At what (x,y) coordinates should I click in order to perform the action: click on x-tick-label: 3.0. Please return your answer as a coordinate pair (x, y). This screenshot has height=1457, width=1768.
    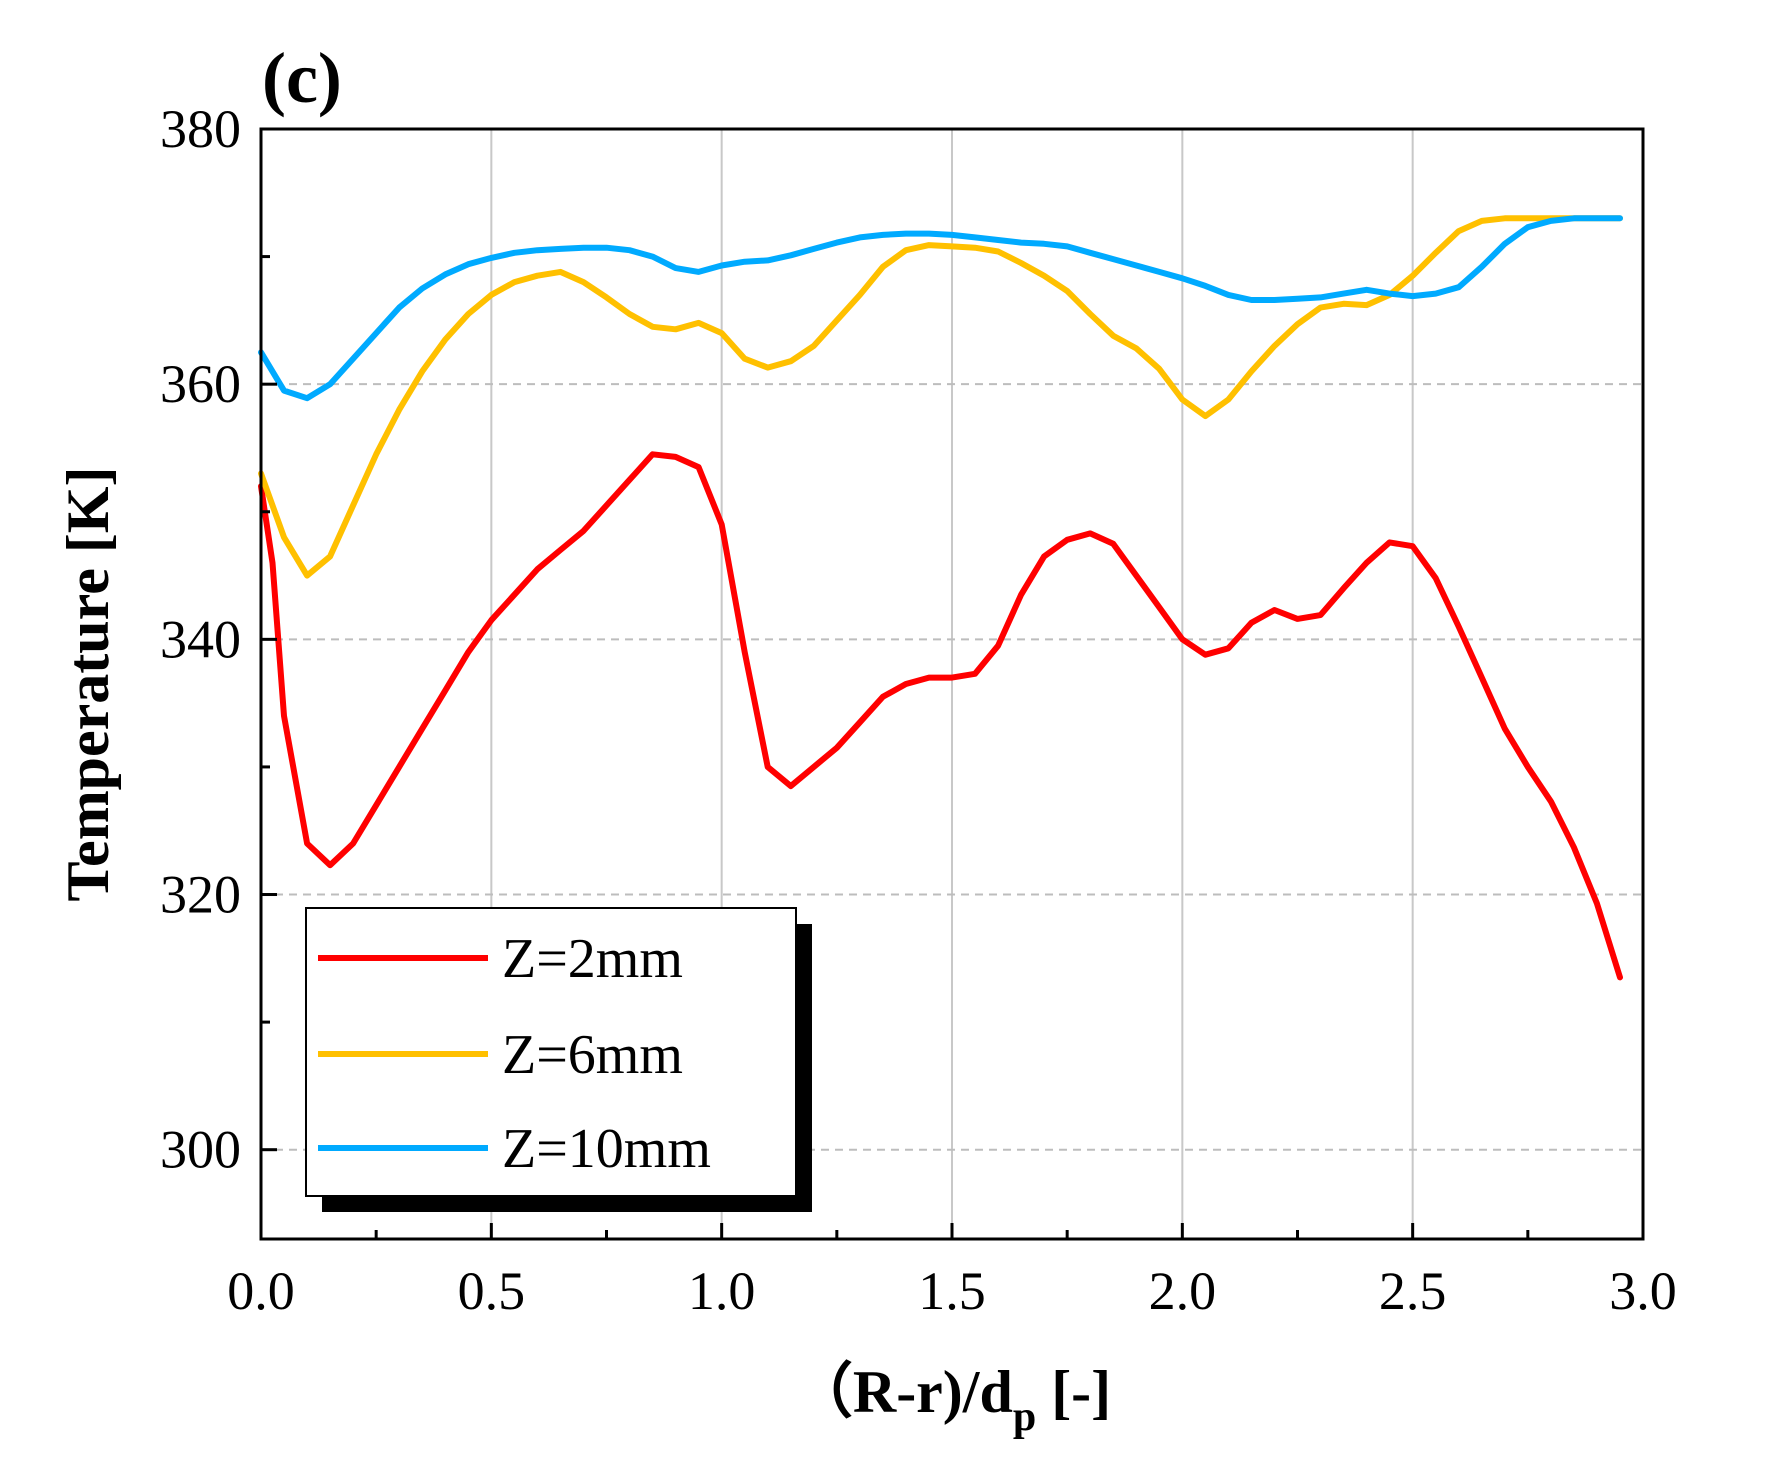
    Looking at the image, I should click on (1643, 1291).